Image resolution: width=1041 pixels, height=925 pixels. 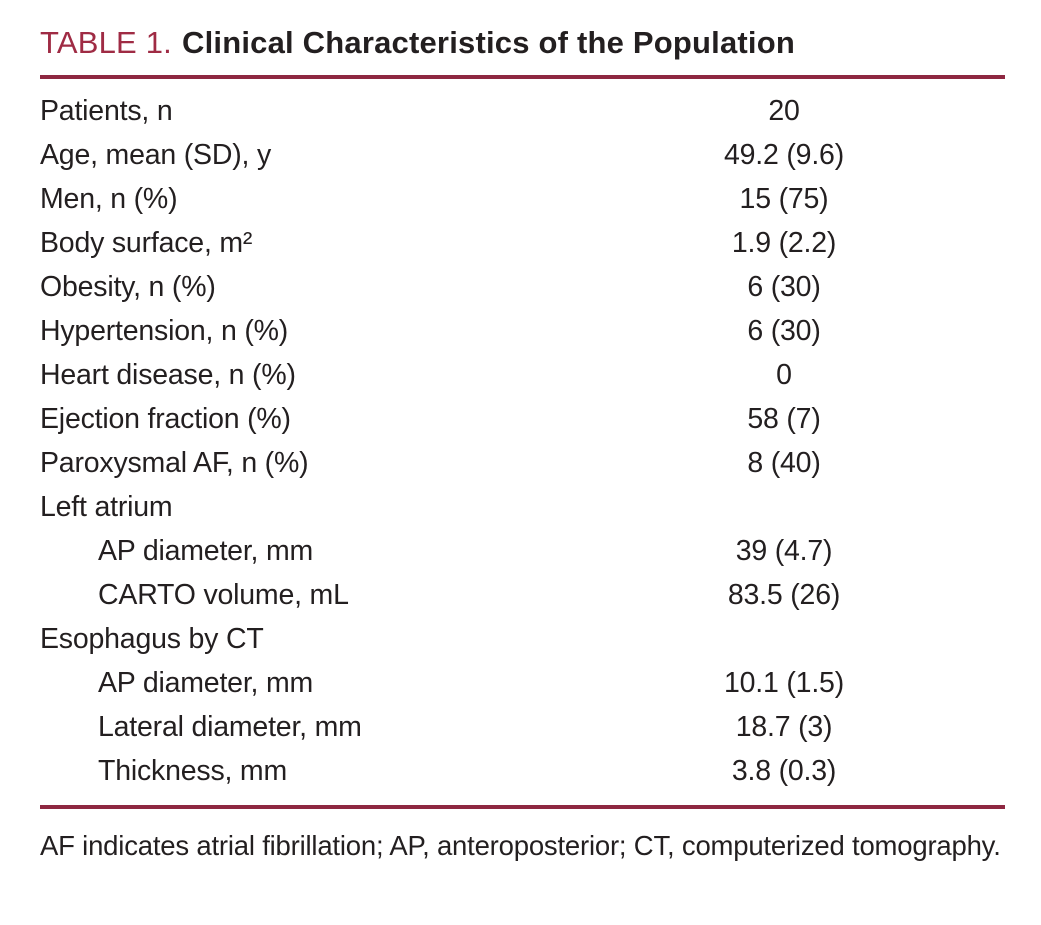 I want to click on row-label: Body surface, m², so click(x=146, y=242).